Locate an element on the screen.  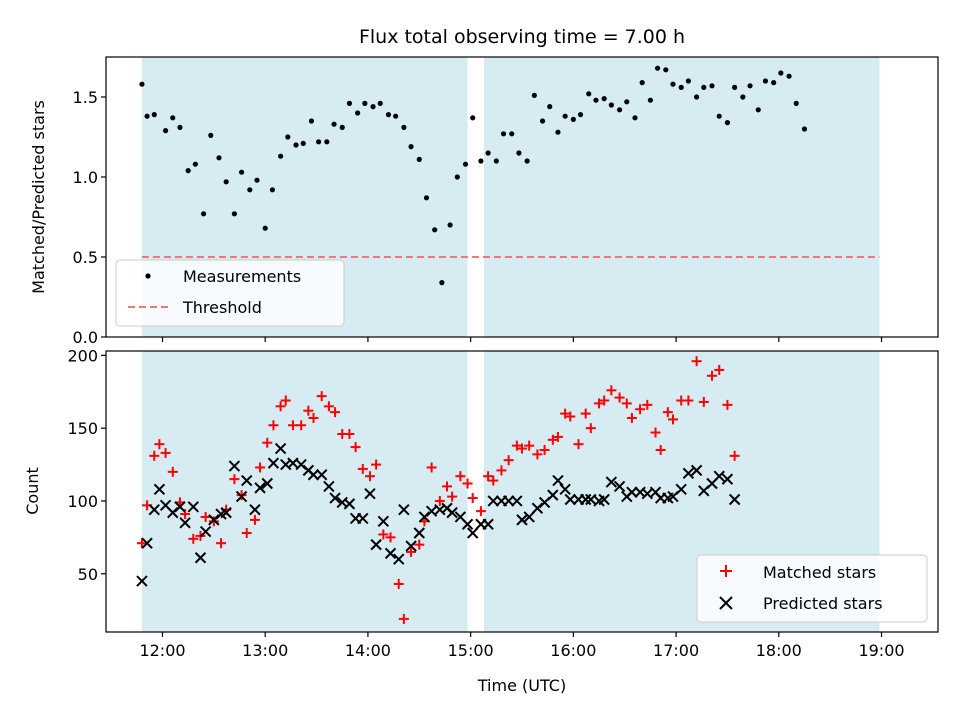
x-tick-label: 19:00 is located at coordinates (881, 650).